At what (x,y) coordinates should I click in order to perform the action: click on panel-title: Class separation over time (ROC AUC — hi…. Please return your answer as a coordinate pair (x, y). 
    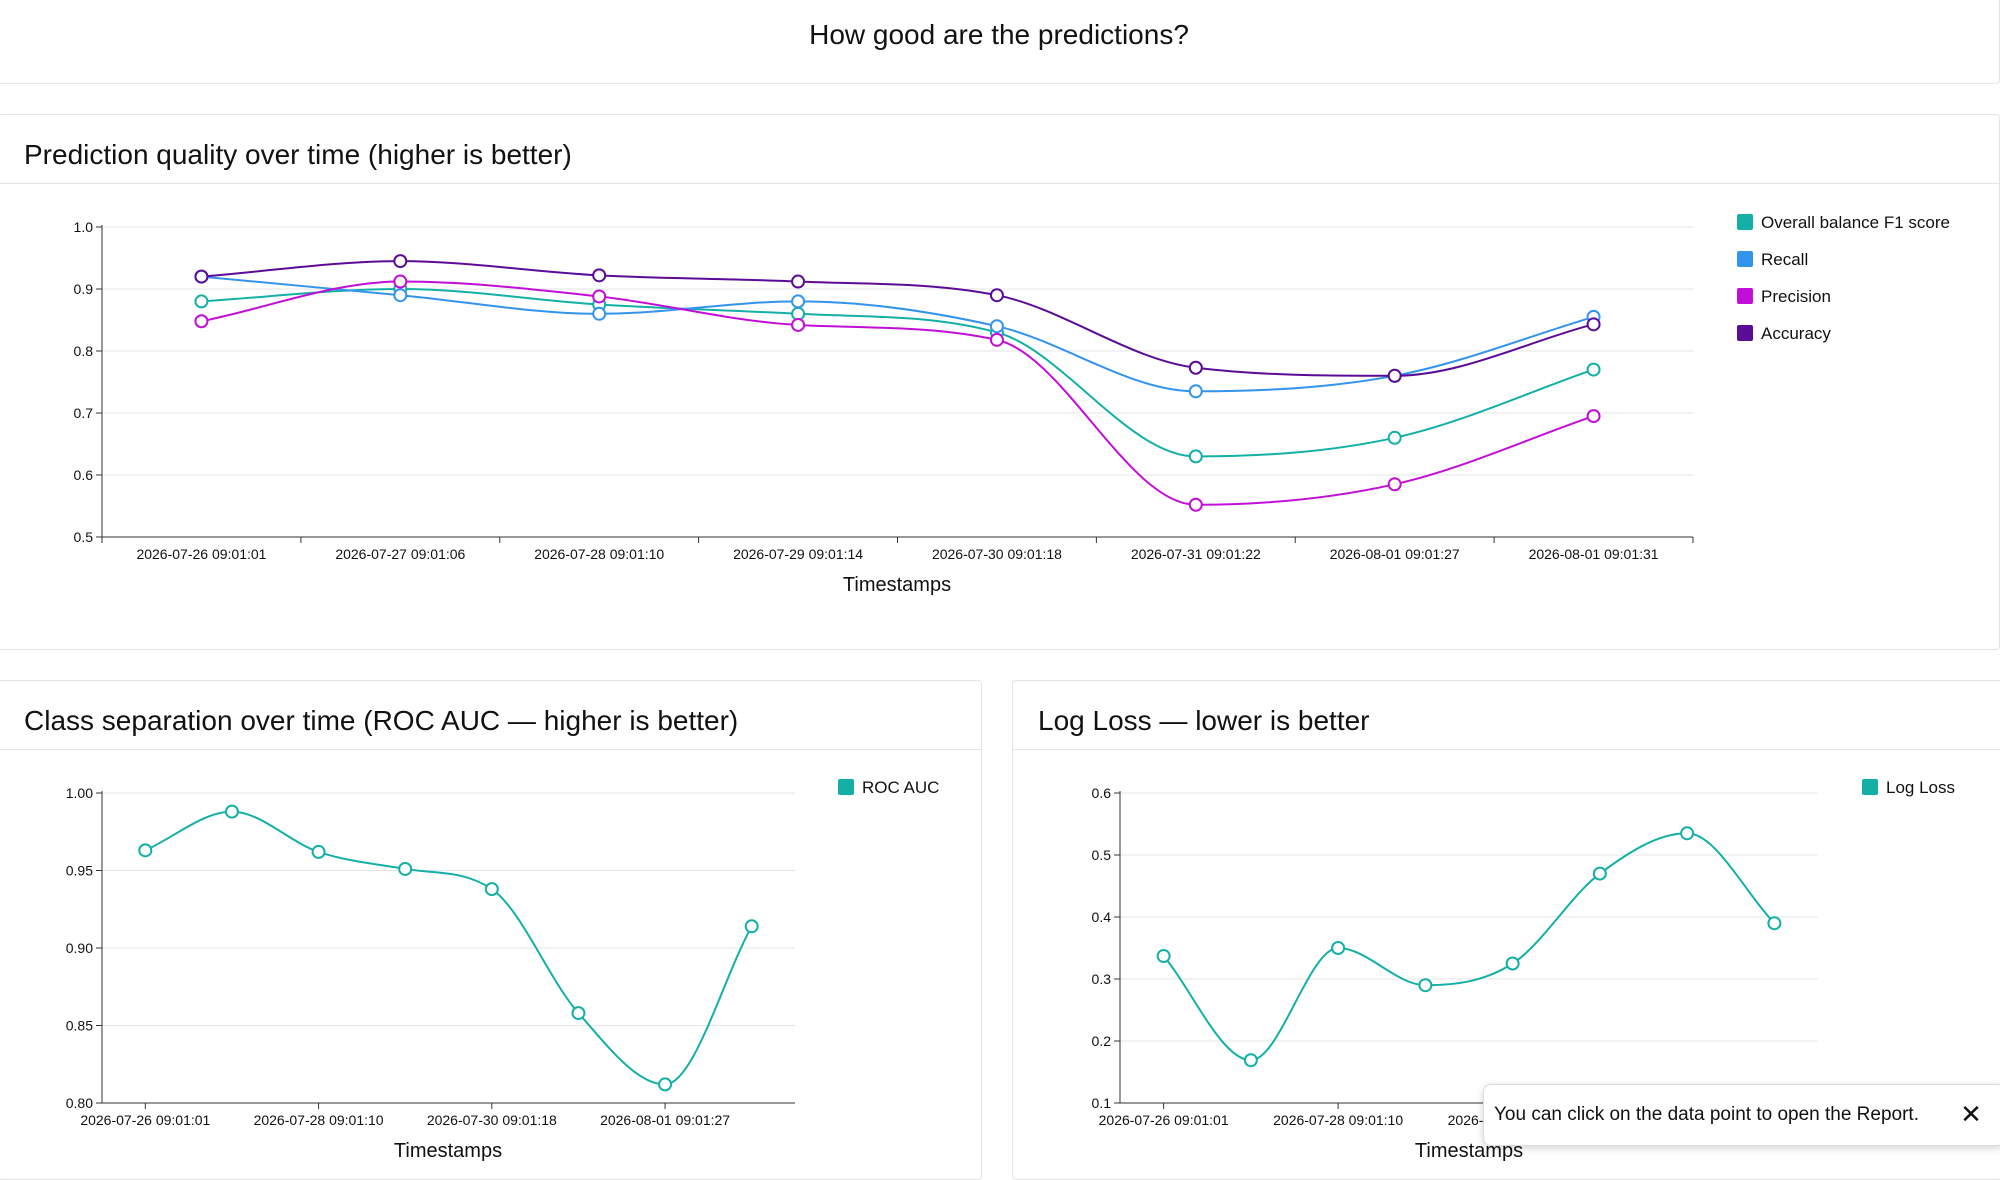
    Looking at the image, I should click on (381, 720).